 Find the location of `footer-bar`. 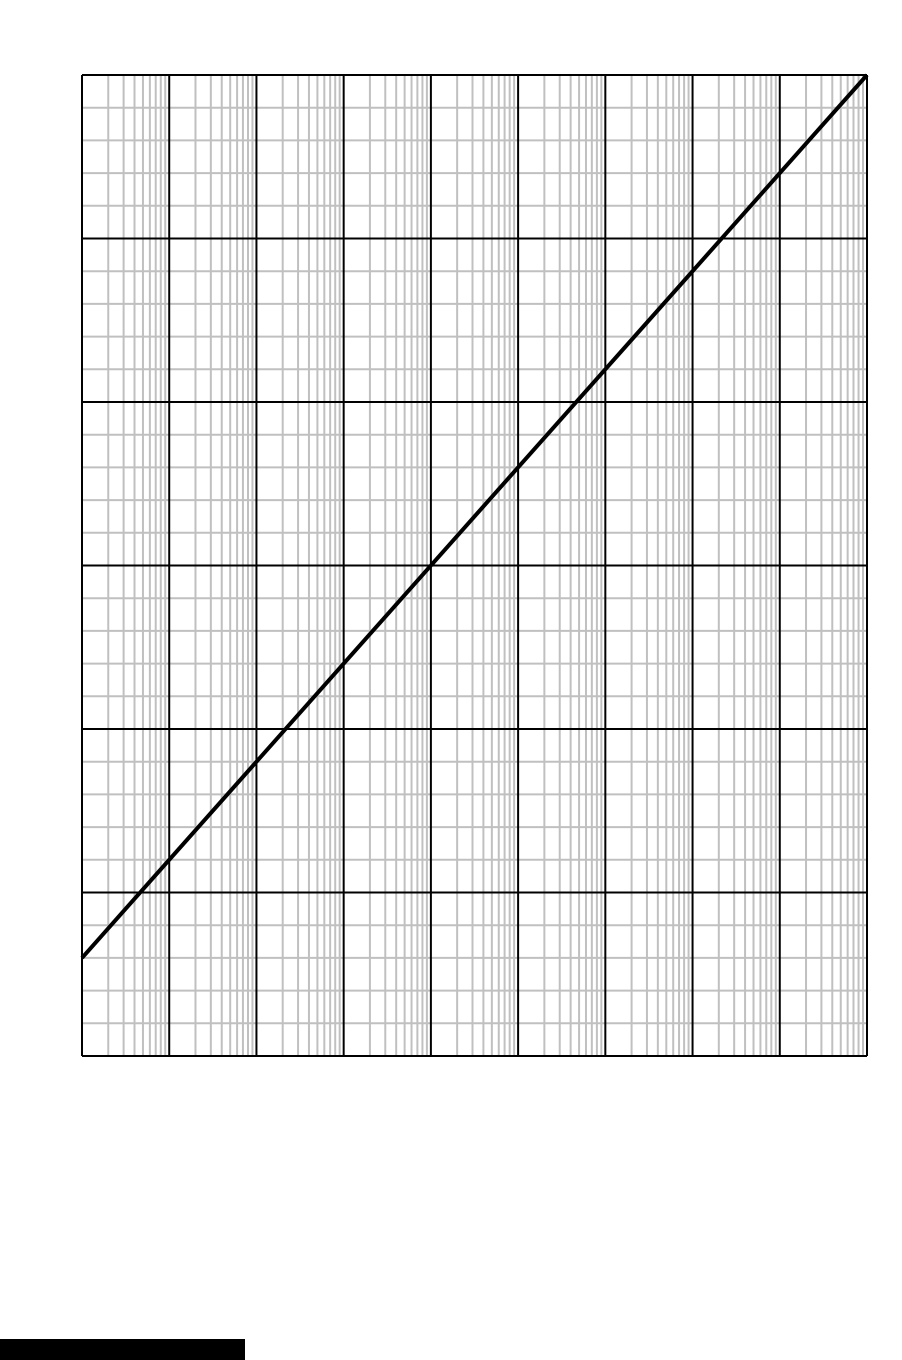

footer-bar is located at coordinates (122, 1349).